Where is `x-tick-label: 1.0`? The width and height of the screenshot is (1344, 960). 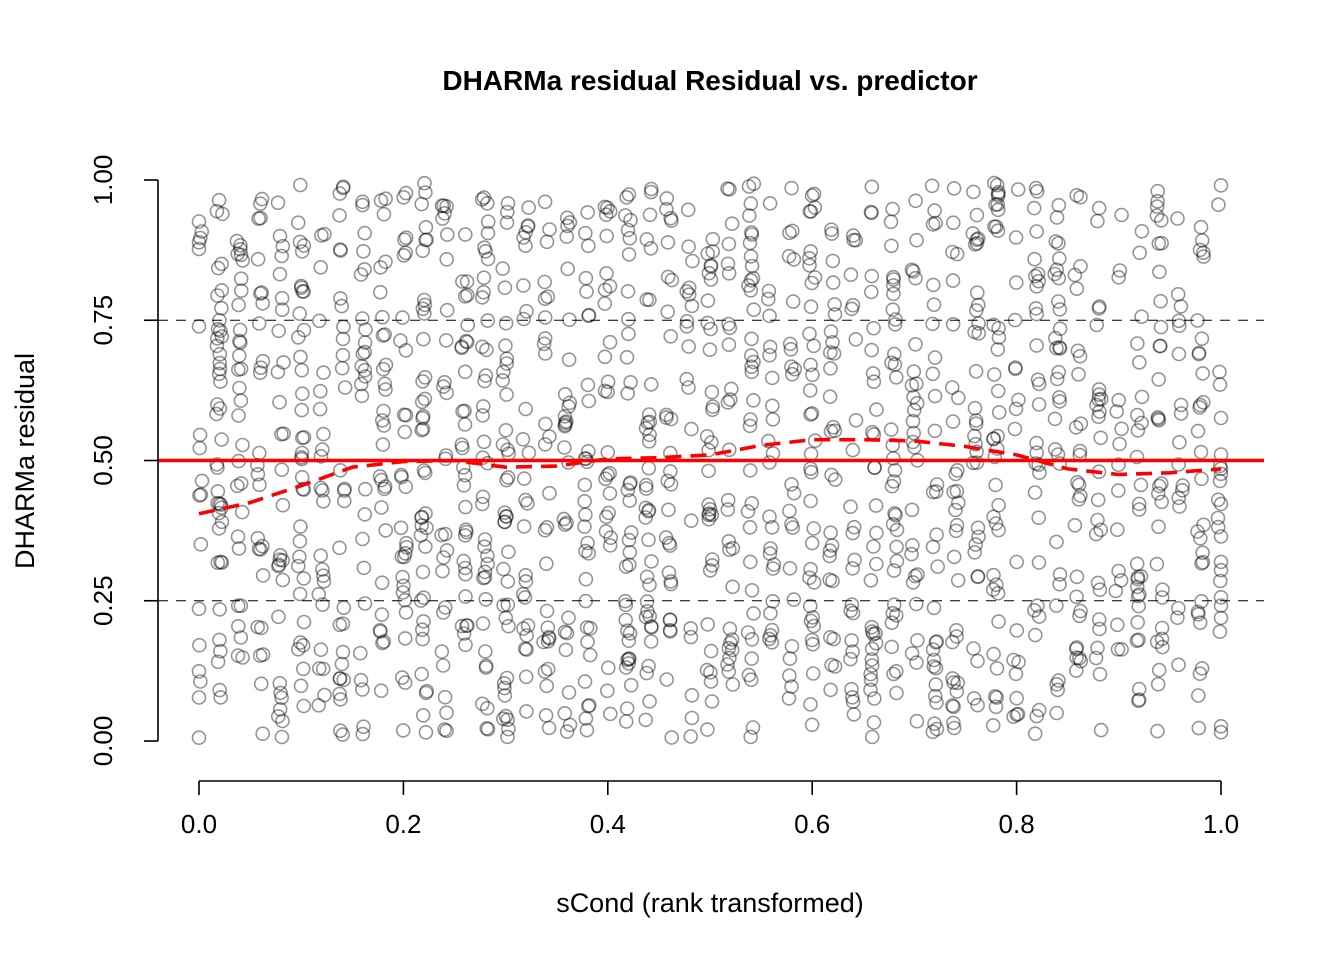
x-tick-label: 1.0 is located at coordinates (1221, 824).